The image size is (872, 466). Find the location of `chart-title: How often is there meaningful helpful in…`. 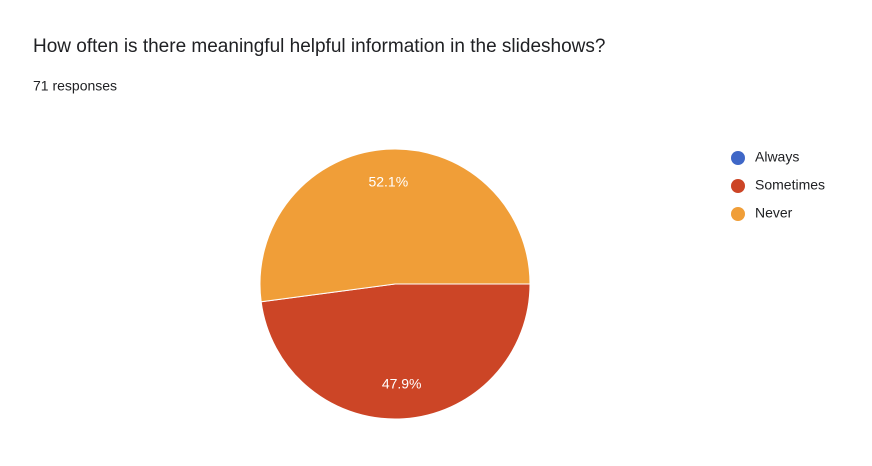

chart-title: How often is there meaningful helpful in… is located at coordinates (319, 46).